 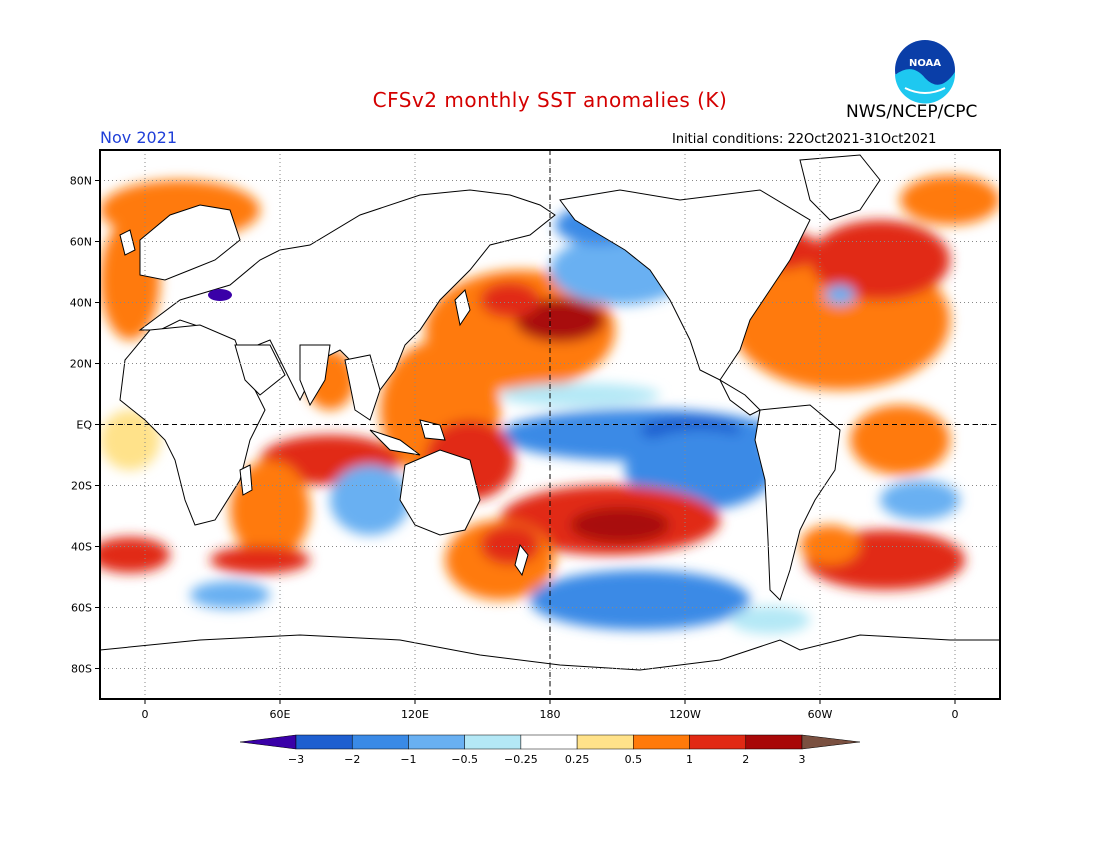 I want to click on noaa-logo-text: NOAA, so click(x=925, y=63).